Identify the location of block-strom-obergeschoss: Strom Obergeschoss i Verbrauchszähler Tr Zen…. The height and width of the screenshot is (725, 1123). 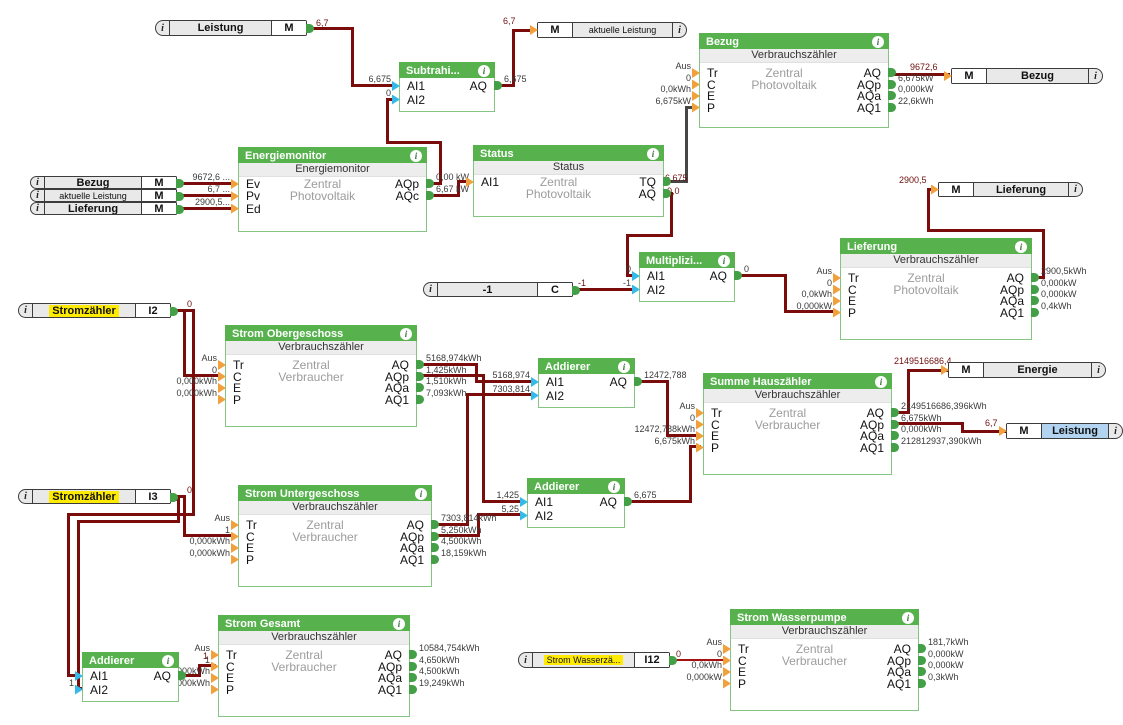
(321, 376).